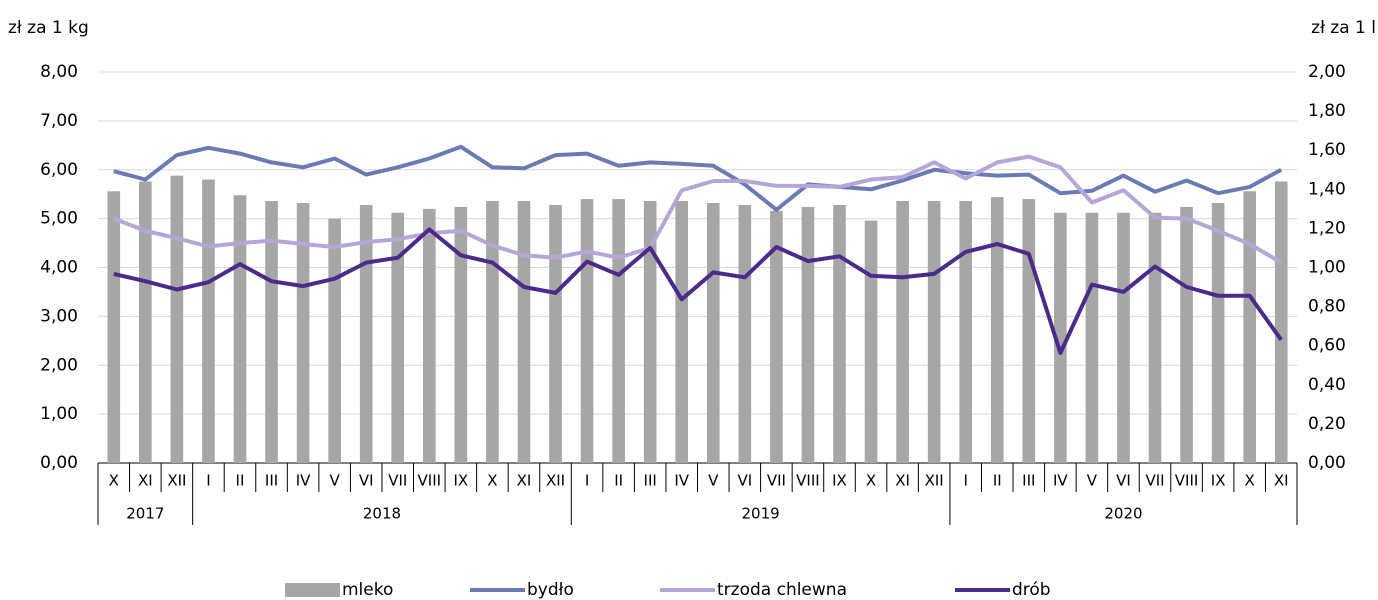 The width and height of the screenshot is (1378, 600). Describe the element at coordinates (1327, 189) in the screenshot. I see `y2-tick-label: 1,40` at that location.